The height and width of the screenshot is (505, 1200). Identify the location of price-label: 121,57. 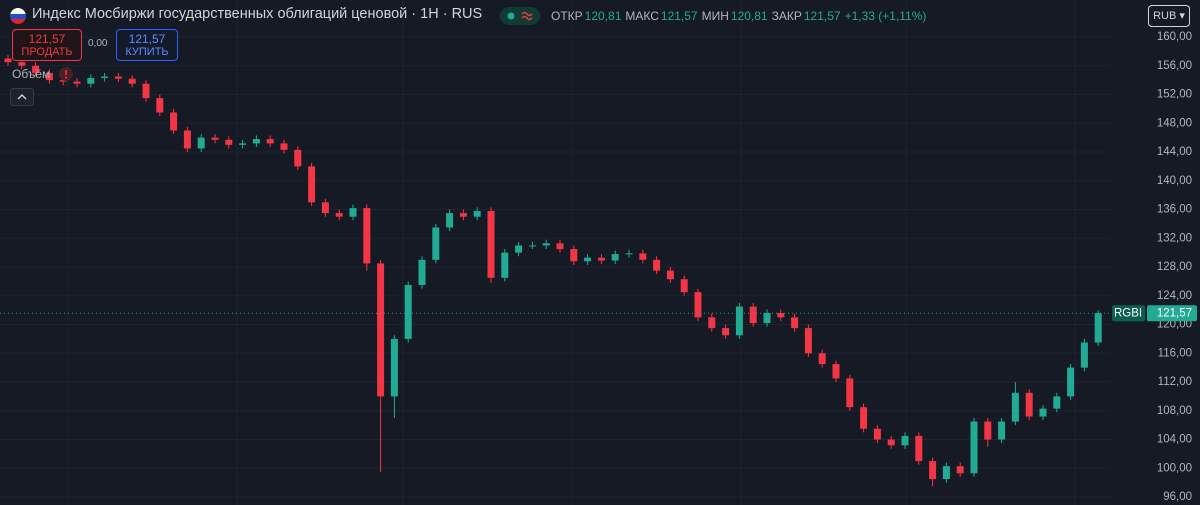
(1174, 313).